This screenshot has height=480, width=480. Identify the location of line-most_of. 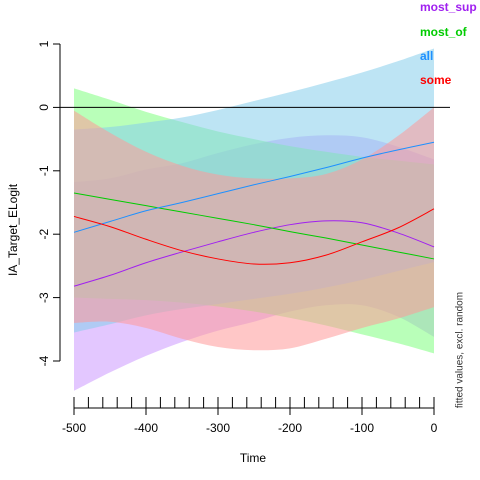
(254, 226).